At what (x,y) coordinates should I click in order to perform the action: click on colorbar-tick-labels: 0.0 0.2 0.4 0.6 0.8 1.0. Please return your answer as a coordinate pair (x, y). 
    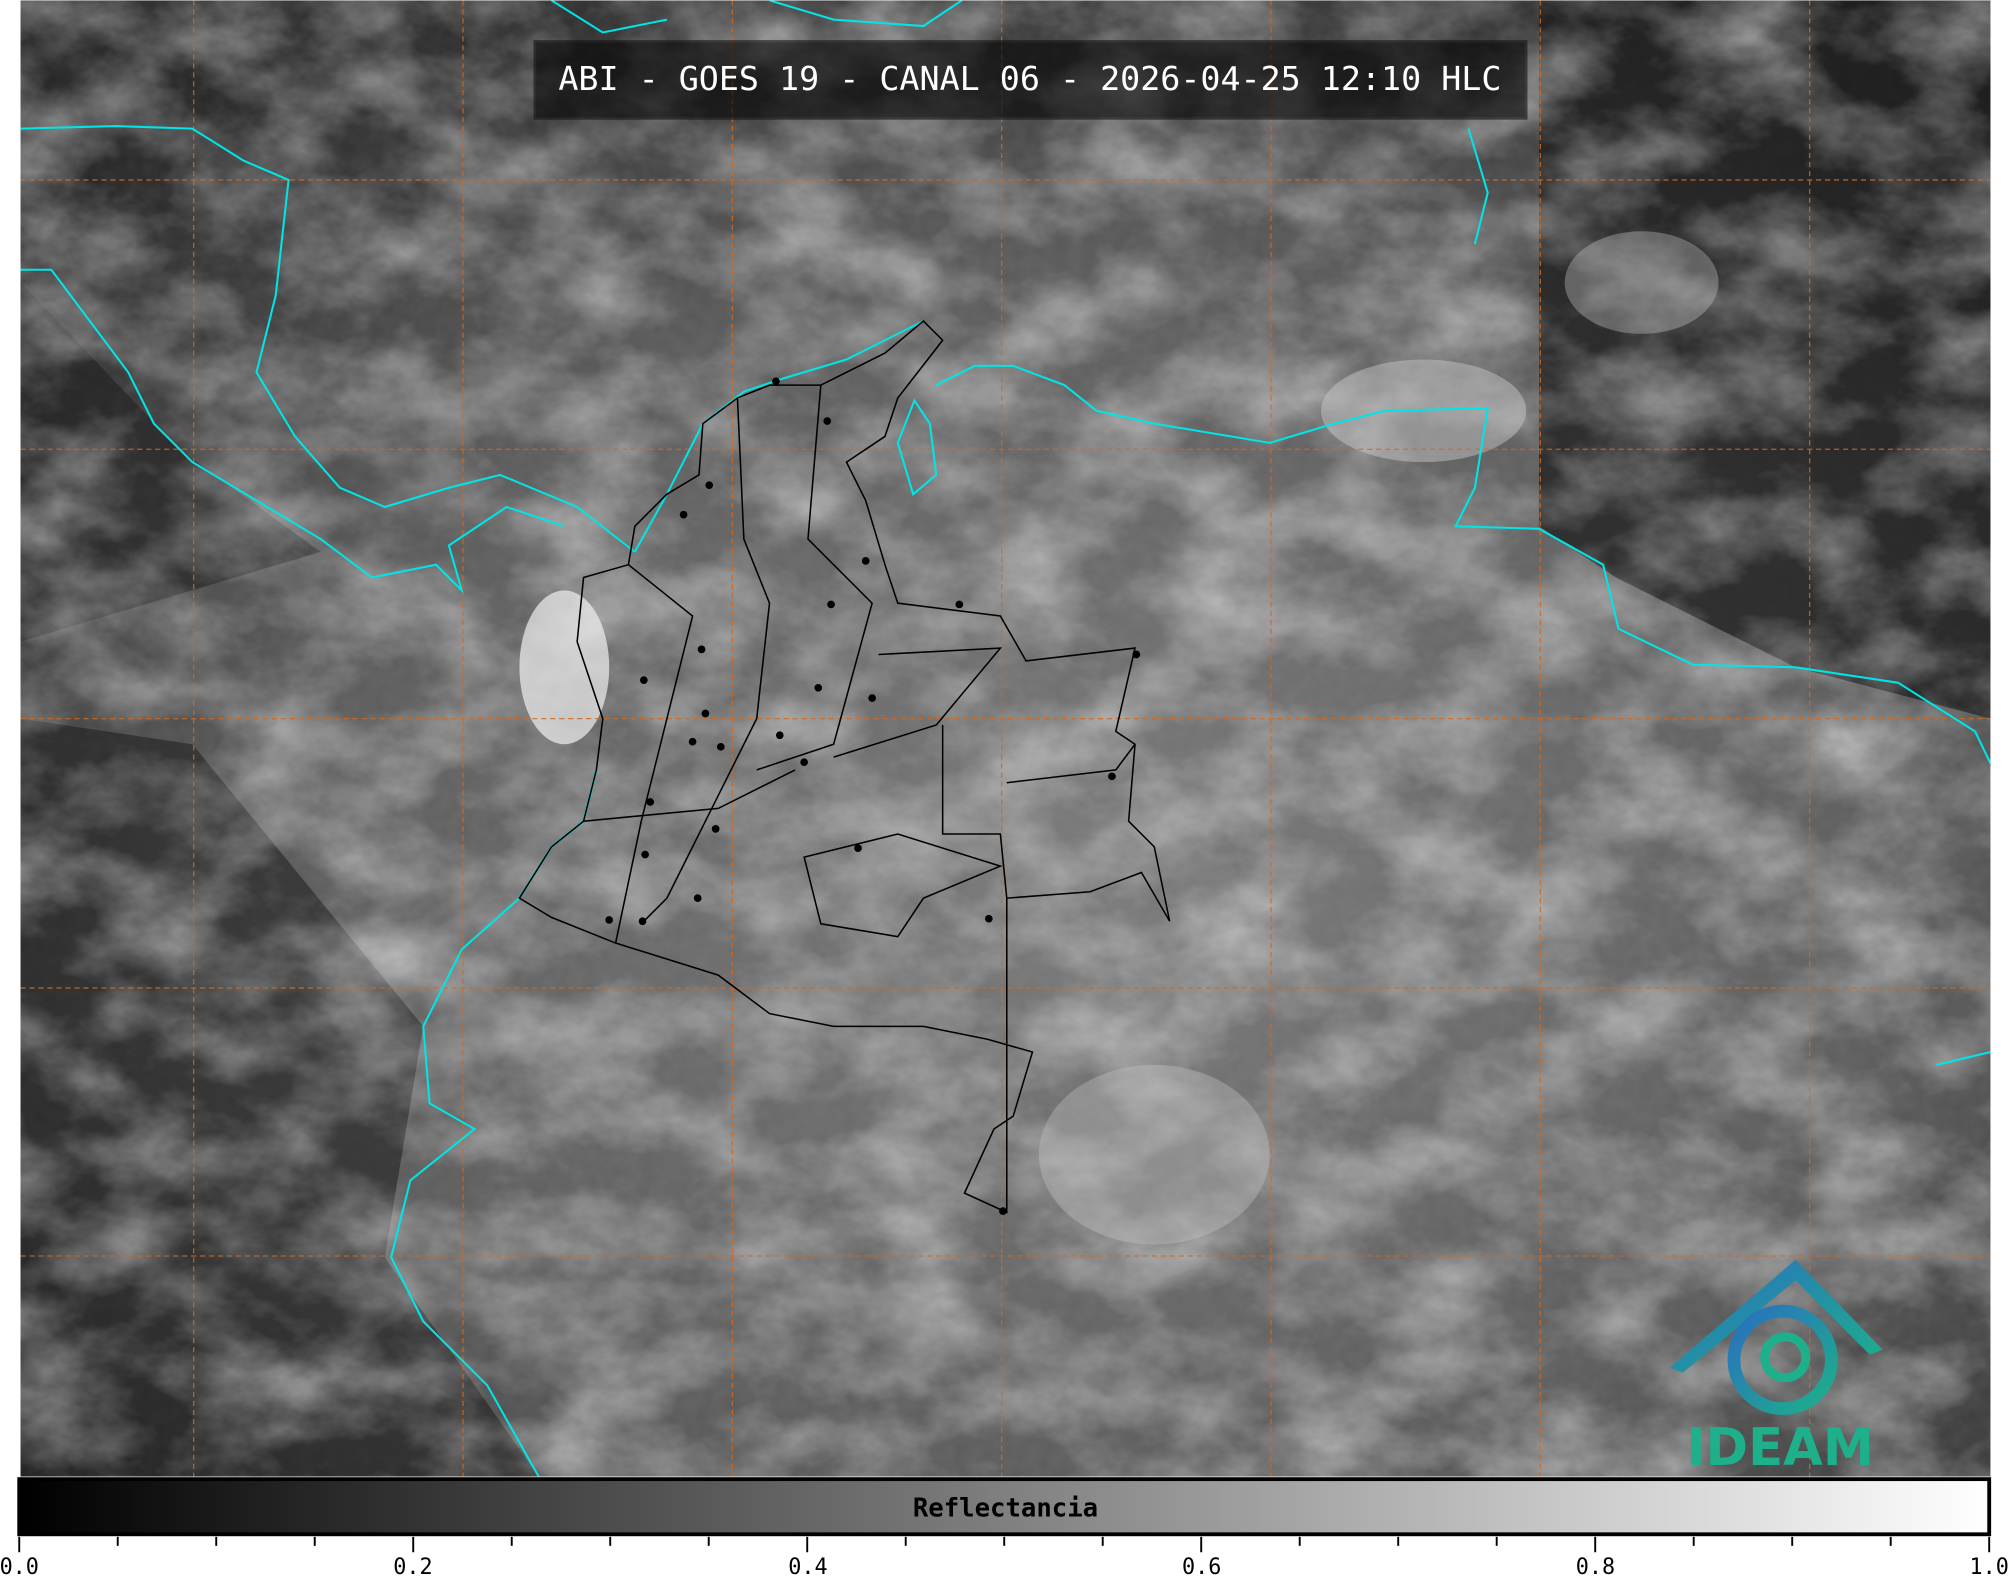
    Looking at the image, I should click on (1004, 1566).